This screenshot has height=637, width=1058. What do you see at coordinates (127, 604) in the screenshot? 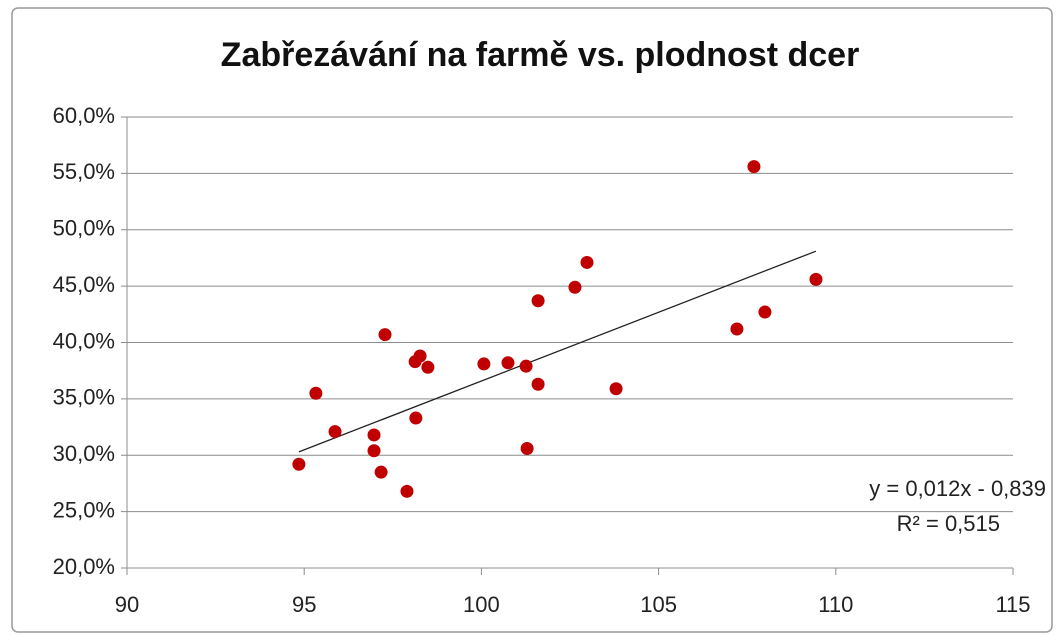
I see `x-tick-label: 90` at bounding box center [127, 604].